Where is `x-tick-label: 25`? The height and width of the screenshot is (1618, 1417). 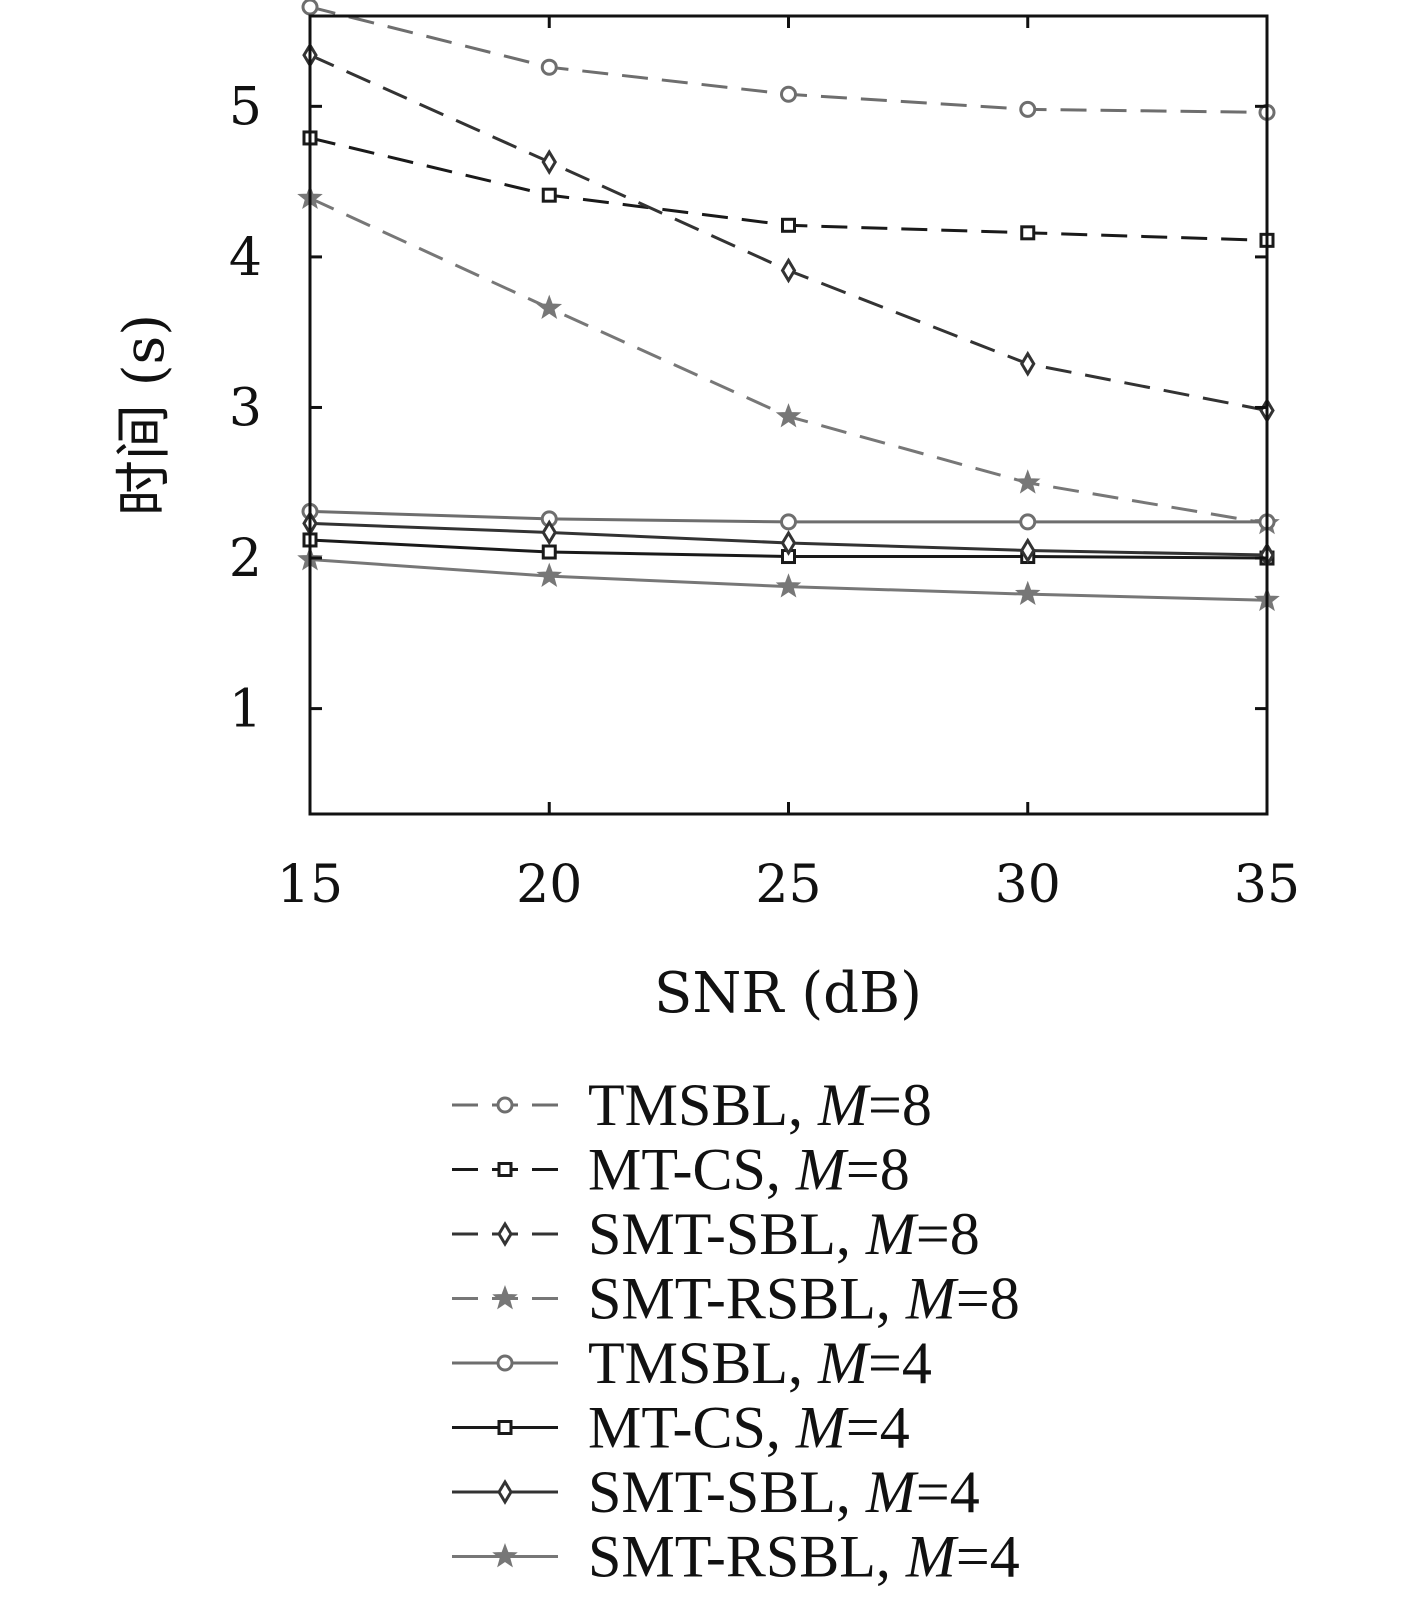 x-tick-label: 25 is located at coordinates (788, 885).